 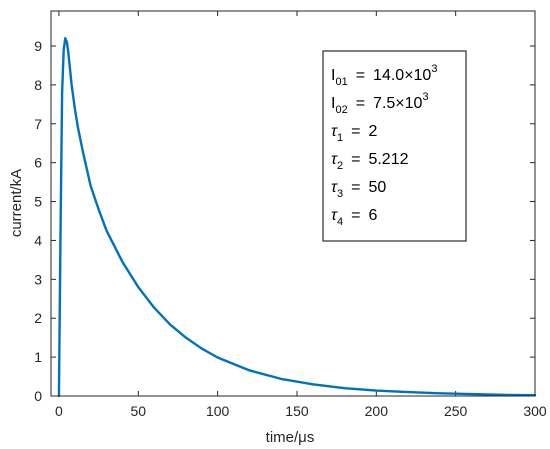 I want to click on x-tick-label: 50, so click(x=138, y=411).